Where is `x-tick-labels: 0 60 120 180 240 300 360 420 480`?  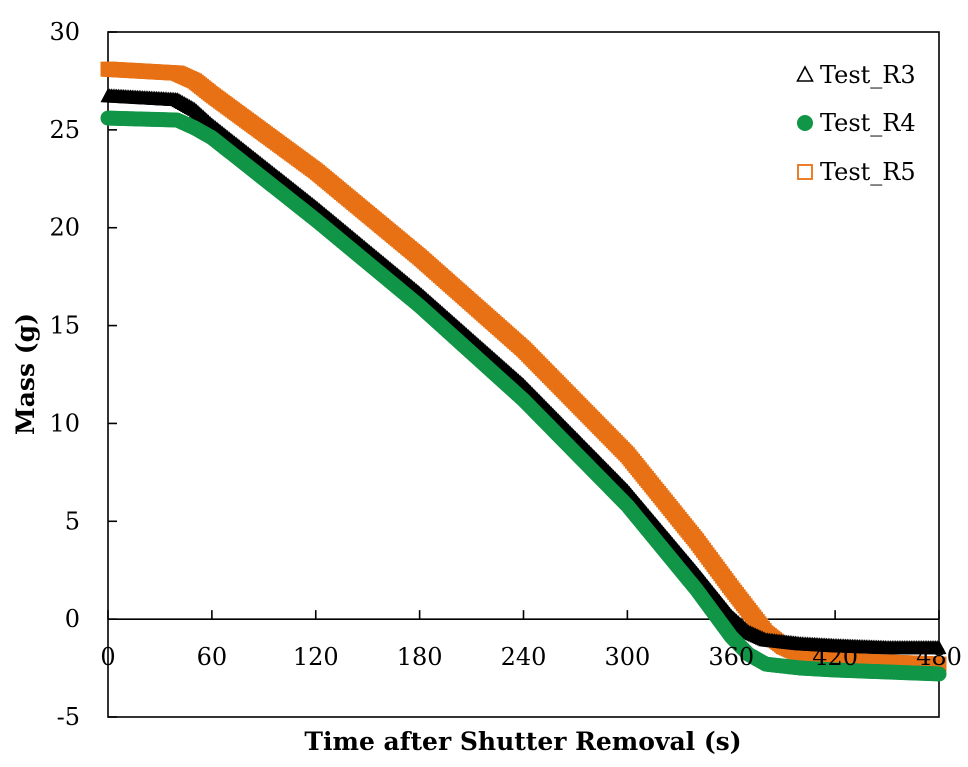 x-tick-labels: 0 60 120 180 240 300 360 420 480 is located at coordinates (531, 657).